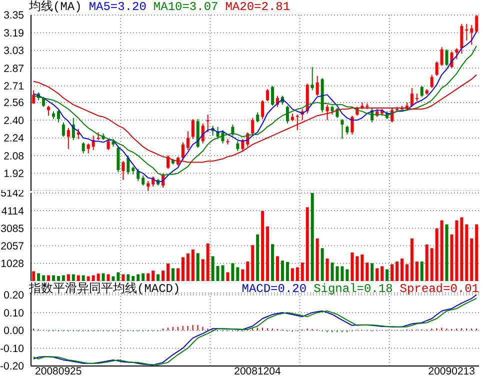 This screenshot has width=483, height=379. What do you see at coordinates (185, 7) in the screenshot?
I see `text: MA10=3.07` at bounding box center [185, 7].